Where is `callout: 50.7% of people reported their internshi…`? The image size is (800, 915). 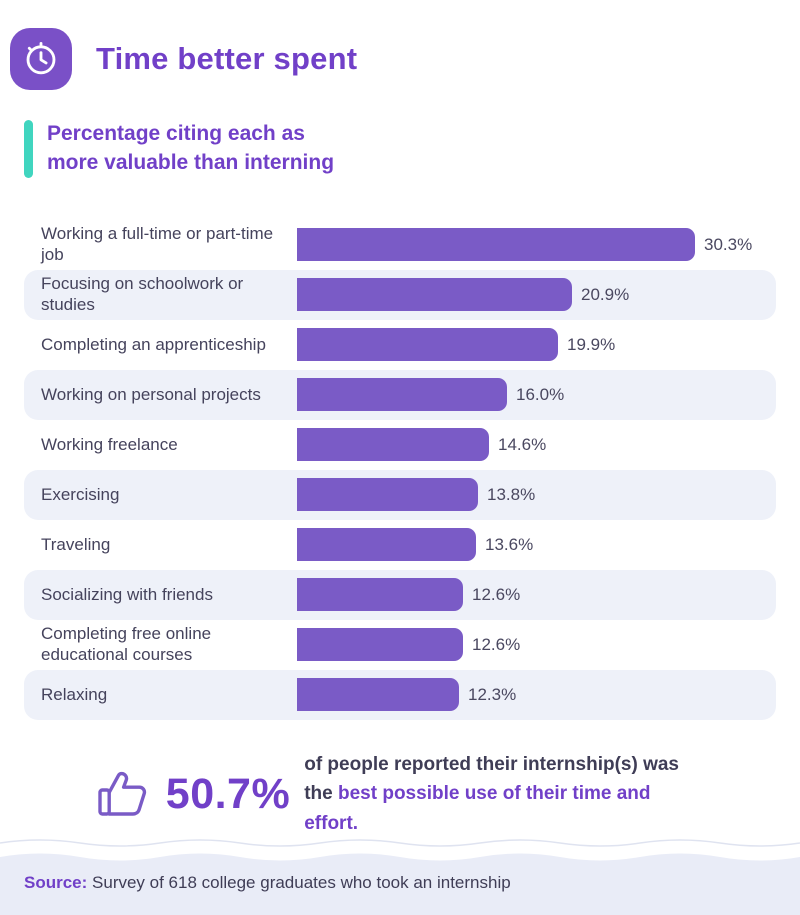
callout: 50.7% of people reported their internshi… is located at coordinates (400, 794).